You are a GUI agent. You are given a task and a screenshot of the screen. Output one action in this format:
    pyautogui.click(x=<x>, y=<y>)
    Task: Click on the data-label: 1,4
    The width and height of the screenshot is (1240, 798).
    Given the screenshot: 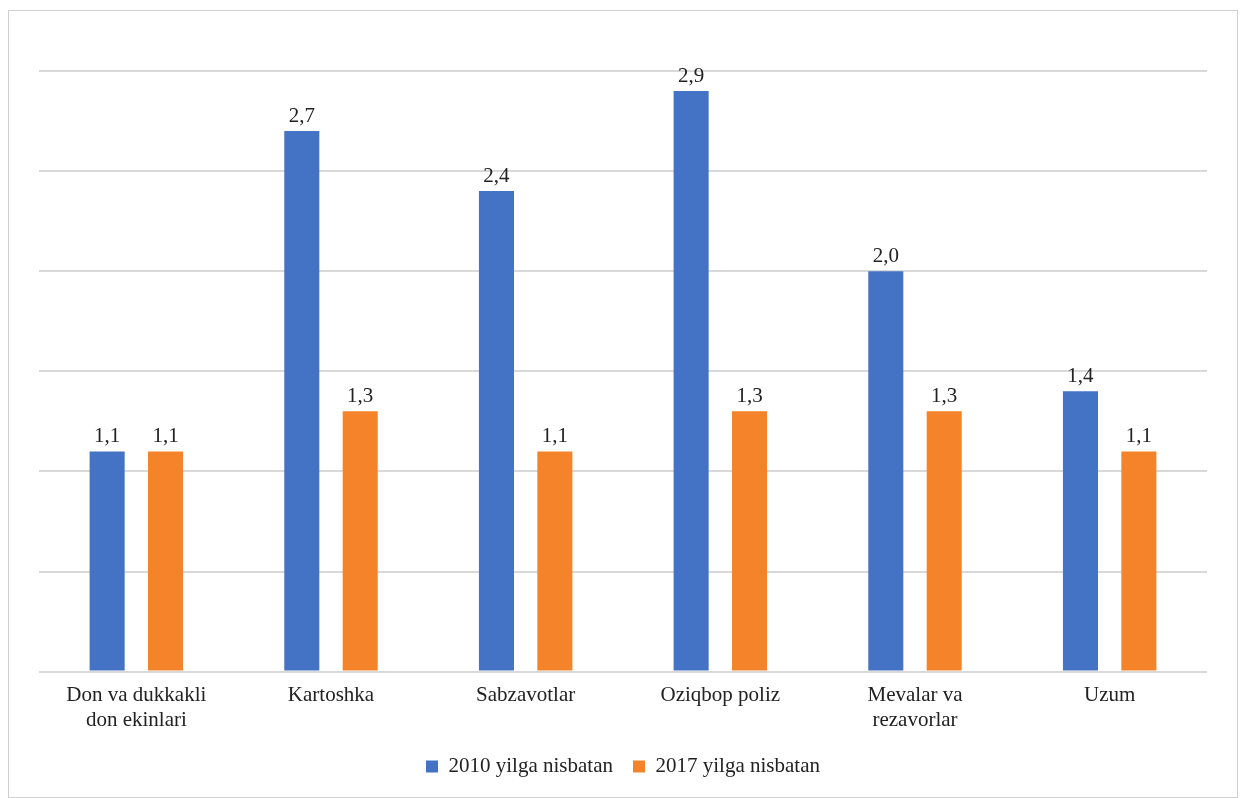 What is the action you would take?
    pyautogui.click(x=1081, y=375)
    